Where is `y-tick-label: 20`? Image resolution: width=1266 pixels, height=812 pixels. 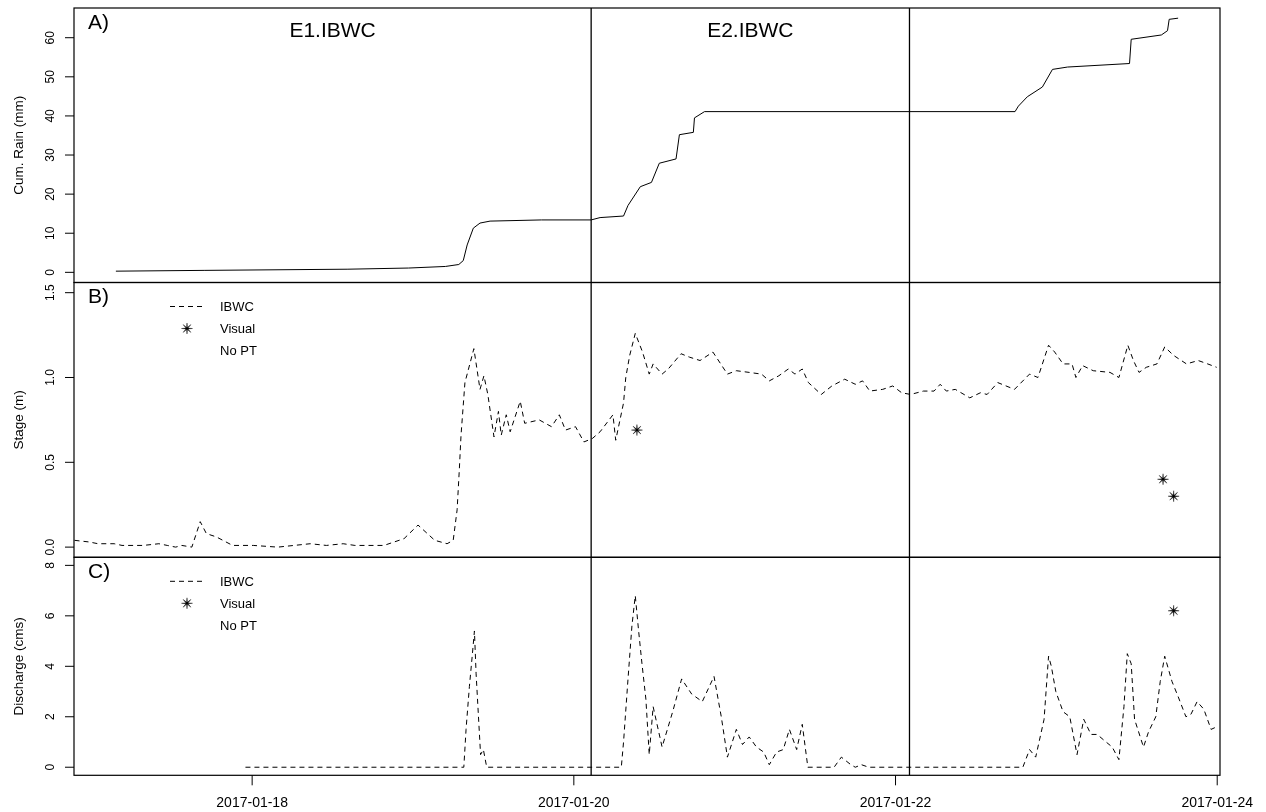
y-tick-label: 20 is located at coordinates (50, 194).